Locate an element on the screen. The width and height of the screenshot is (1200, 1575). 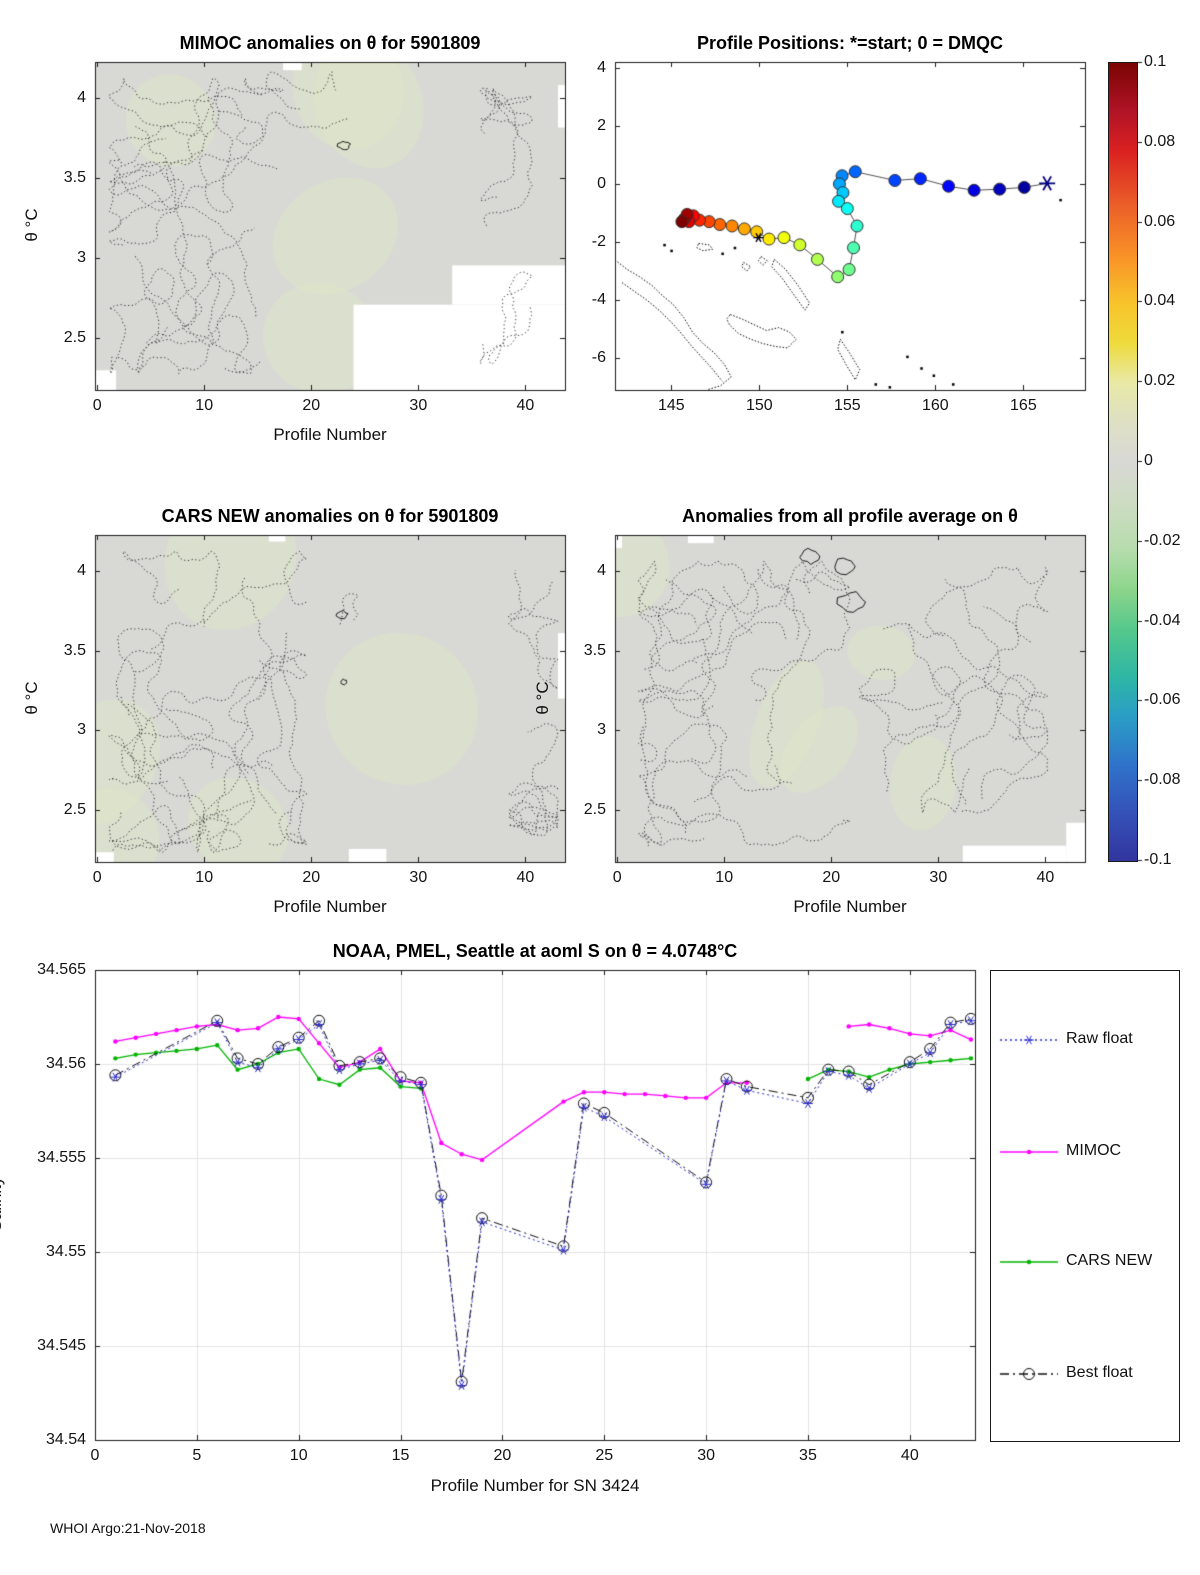
legend-box is located at coordinates (1085, 1206).